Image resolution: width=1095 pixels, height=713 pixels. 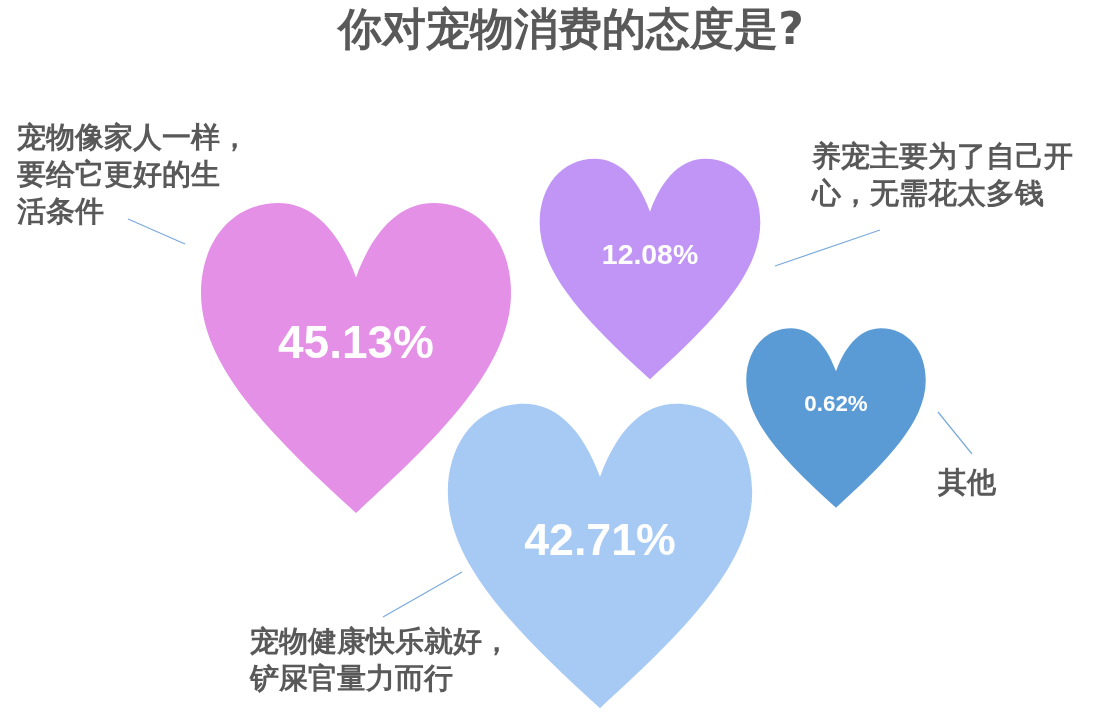 I want to click on category-label: 宠物健康快乐就好，铲屎官量力而行, so click(x=380, y=659).